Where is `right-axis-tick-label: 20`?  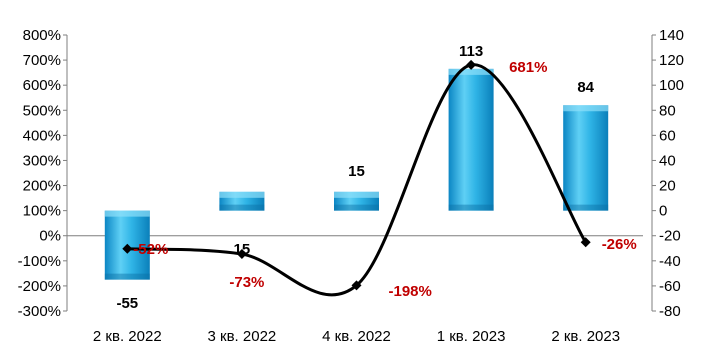
right-axis-tick-label: 20 is located at coordinates (667, 186).